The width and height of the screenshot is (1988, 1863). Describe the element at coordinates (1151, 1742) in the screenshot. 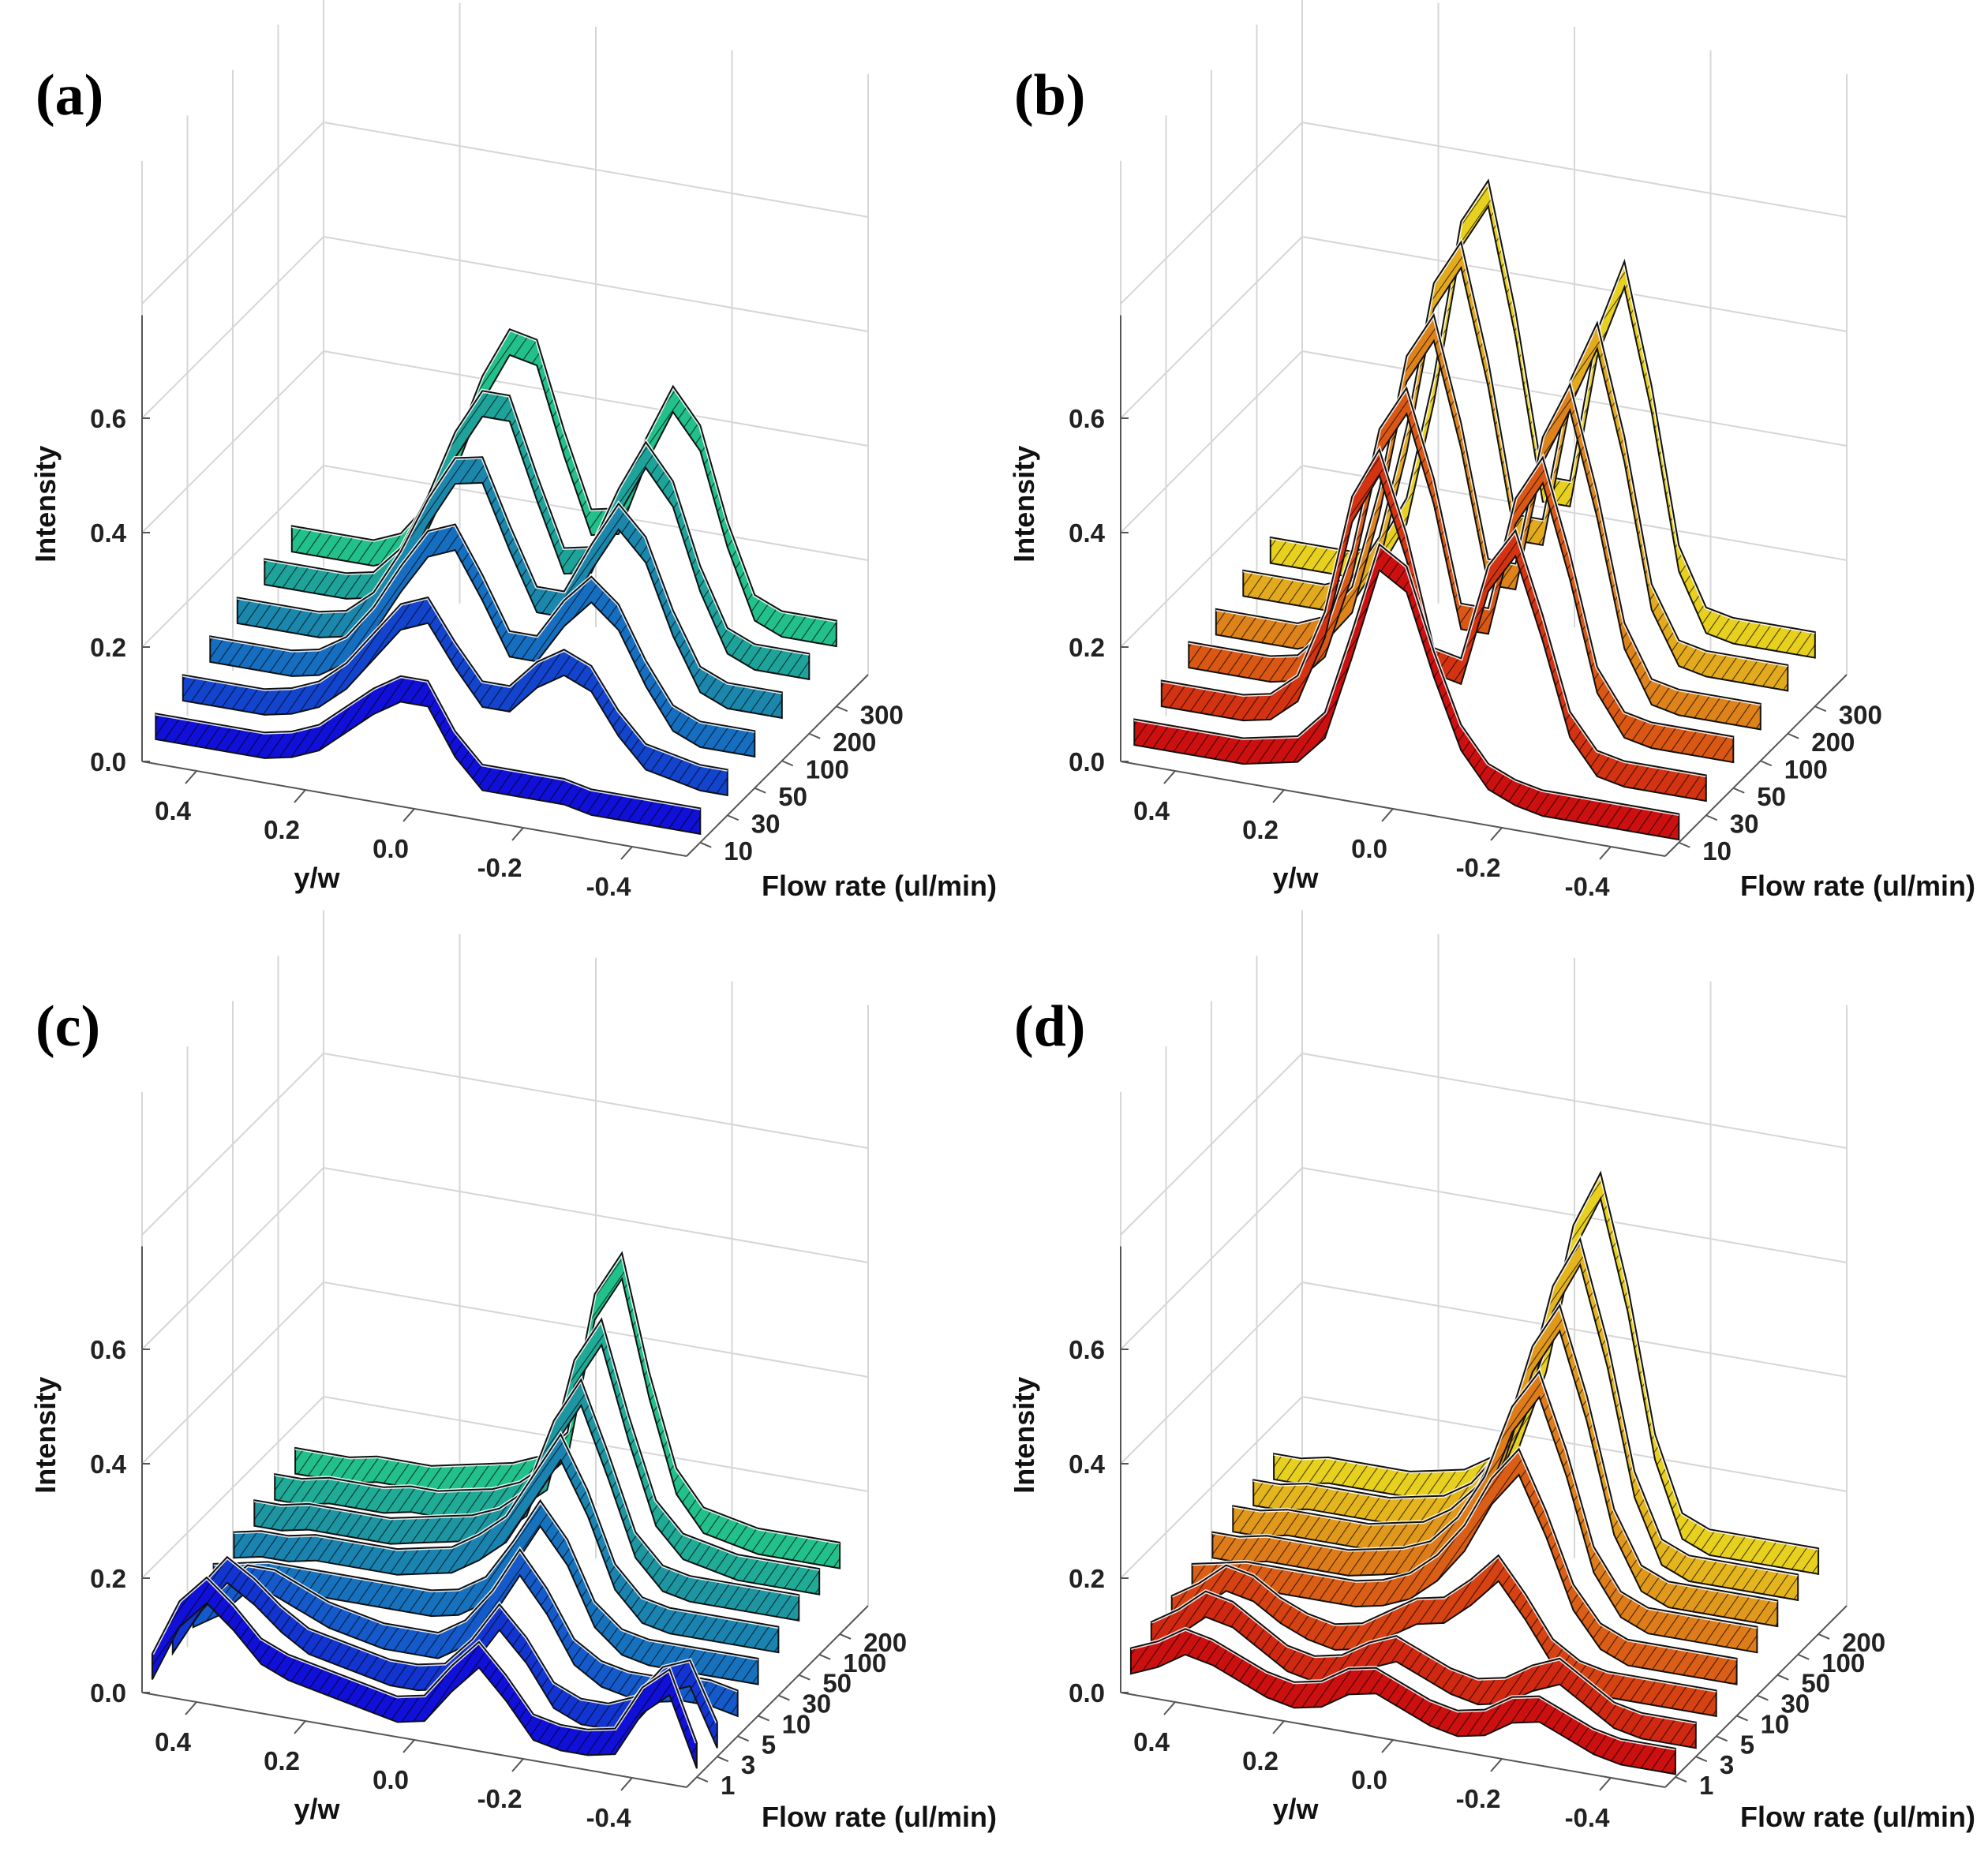

I see `x-tick-label: 0.4` at that location.